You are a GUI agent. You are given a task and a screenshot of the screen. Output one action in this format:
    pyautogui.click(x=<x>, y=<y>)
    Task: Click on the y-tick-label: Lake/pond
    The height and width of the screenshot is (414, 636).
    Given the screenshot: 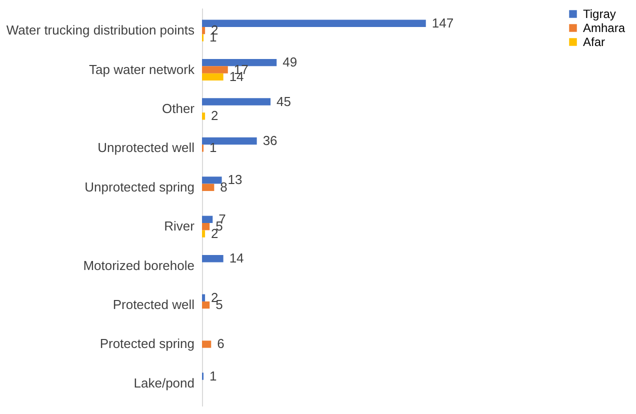 What is the action you would take?
    pyautogui.click(x=164, y=382)
    